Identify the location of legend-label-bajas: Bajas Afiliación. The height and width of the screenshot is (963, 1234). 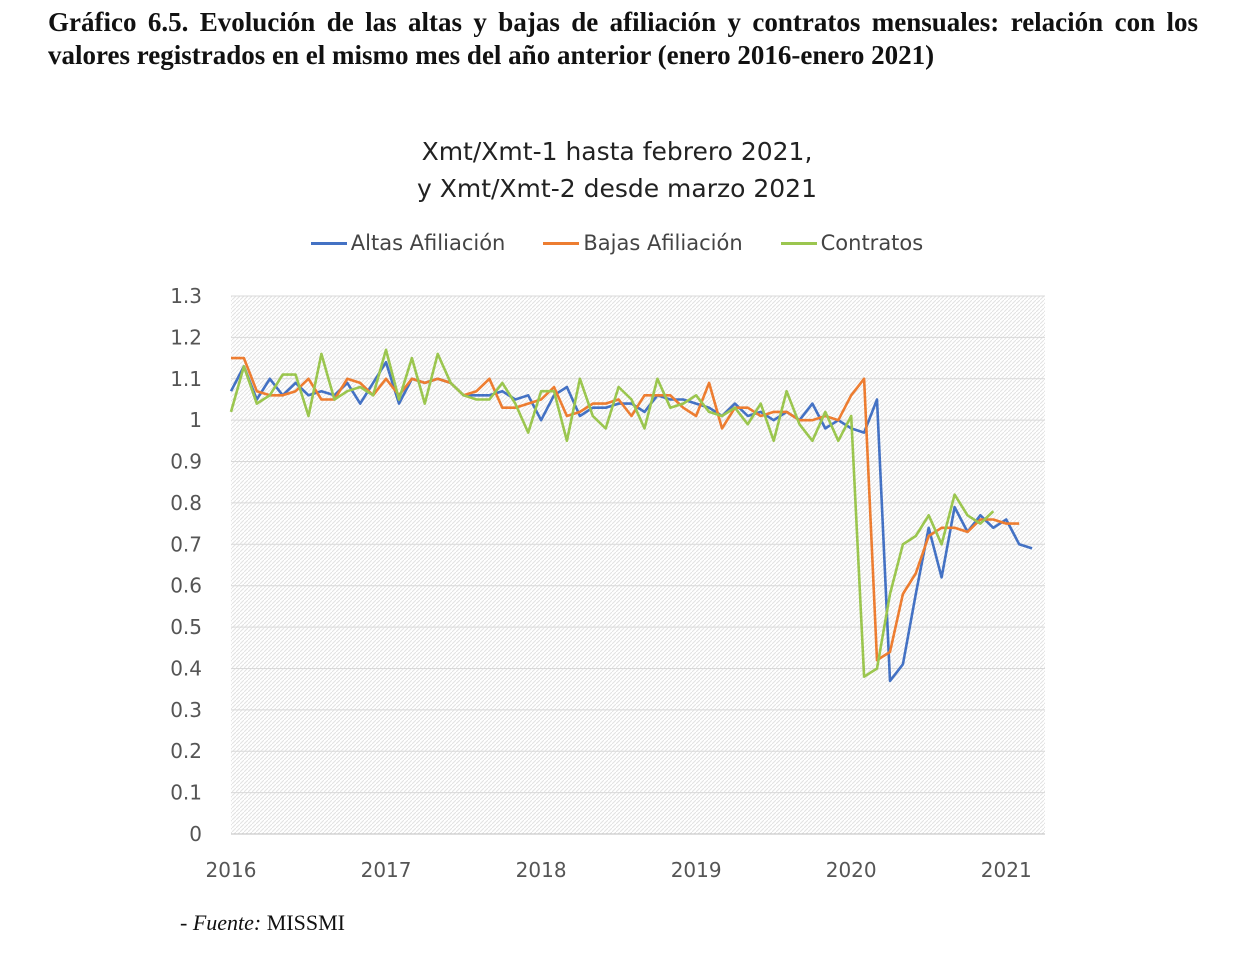
(663, 243).